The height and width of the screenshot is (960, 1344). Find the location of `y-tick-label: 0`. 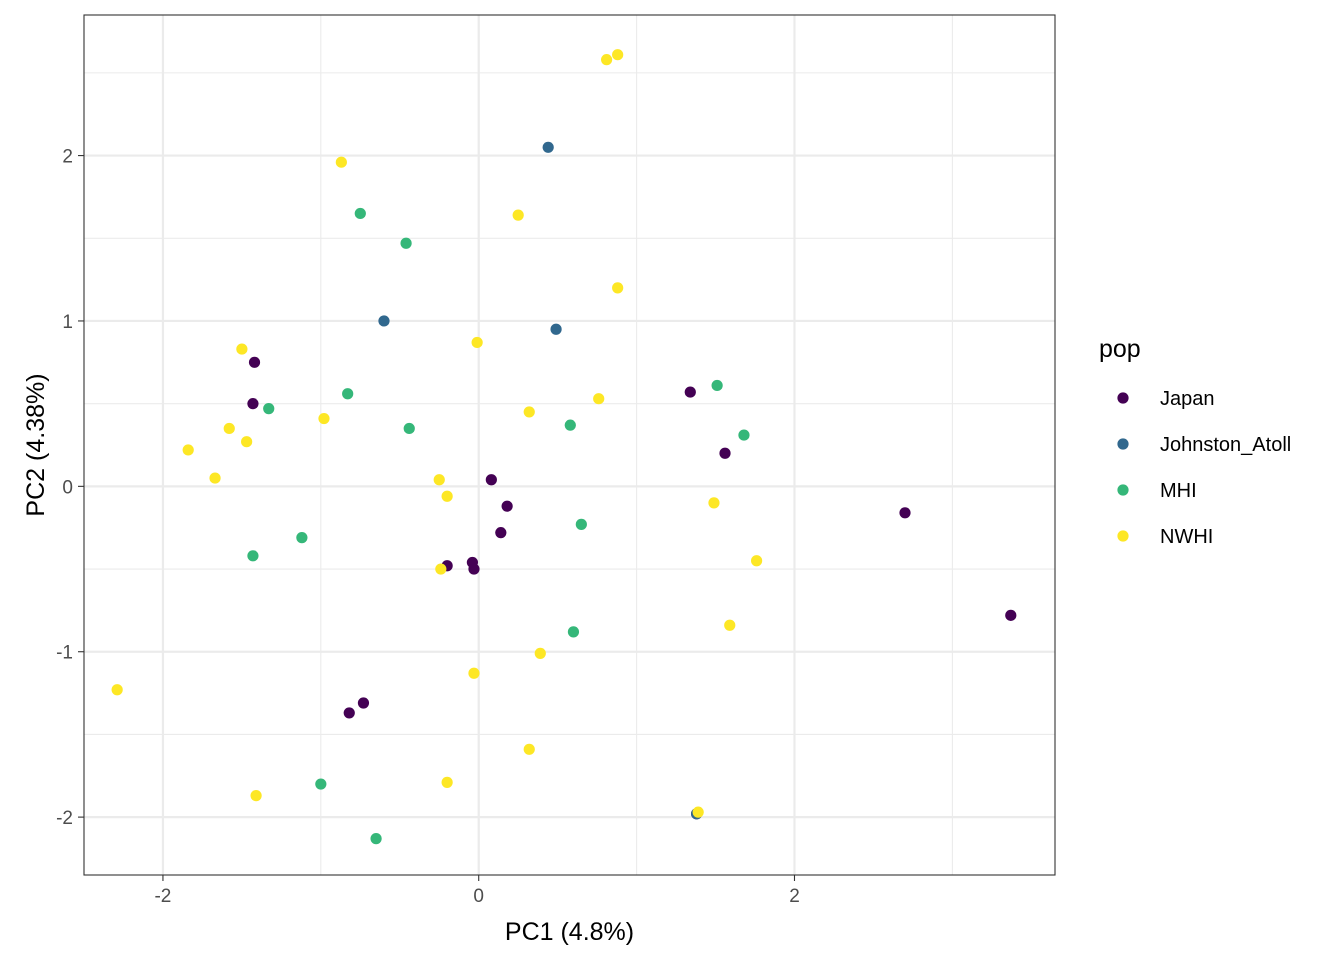

y-tick-label: 0 is located at coordinates (67, 487).